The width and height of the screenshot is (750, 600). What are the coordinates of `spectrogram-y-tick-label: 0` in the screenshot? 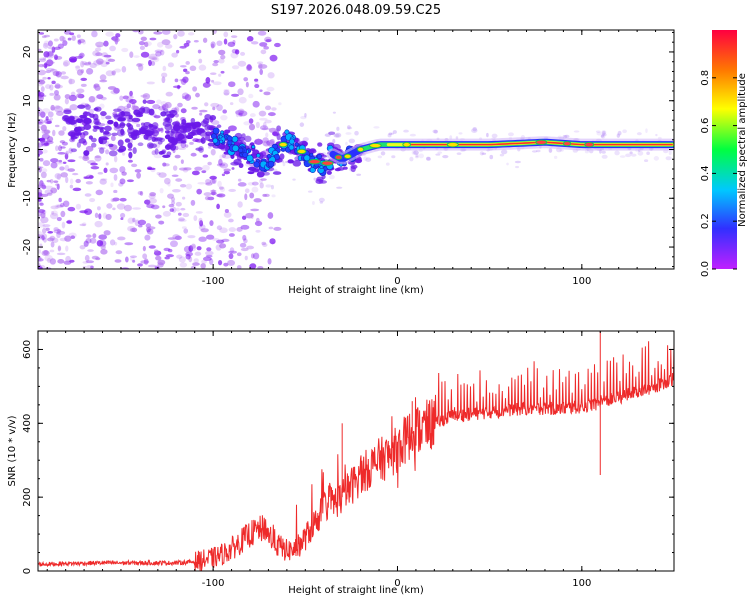 It's located at (27, 149).